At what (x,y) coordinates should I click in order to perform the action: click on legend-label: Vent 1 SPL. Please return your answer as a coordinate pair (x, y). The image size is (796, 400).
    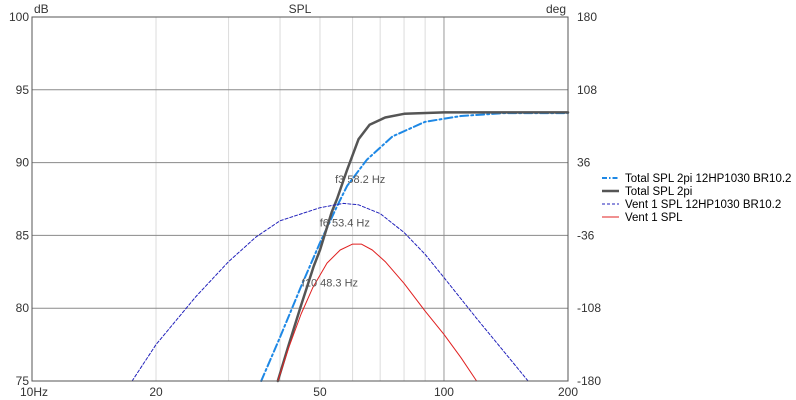
    Looking at the image, I should click on (654, 218).